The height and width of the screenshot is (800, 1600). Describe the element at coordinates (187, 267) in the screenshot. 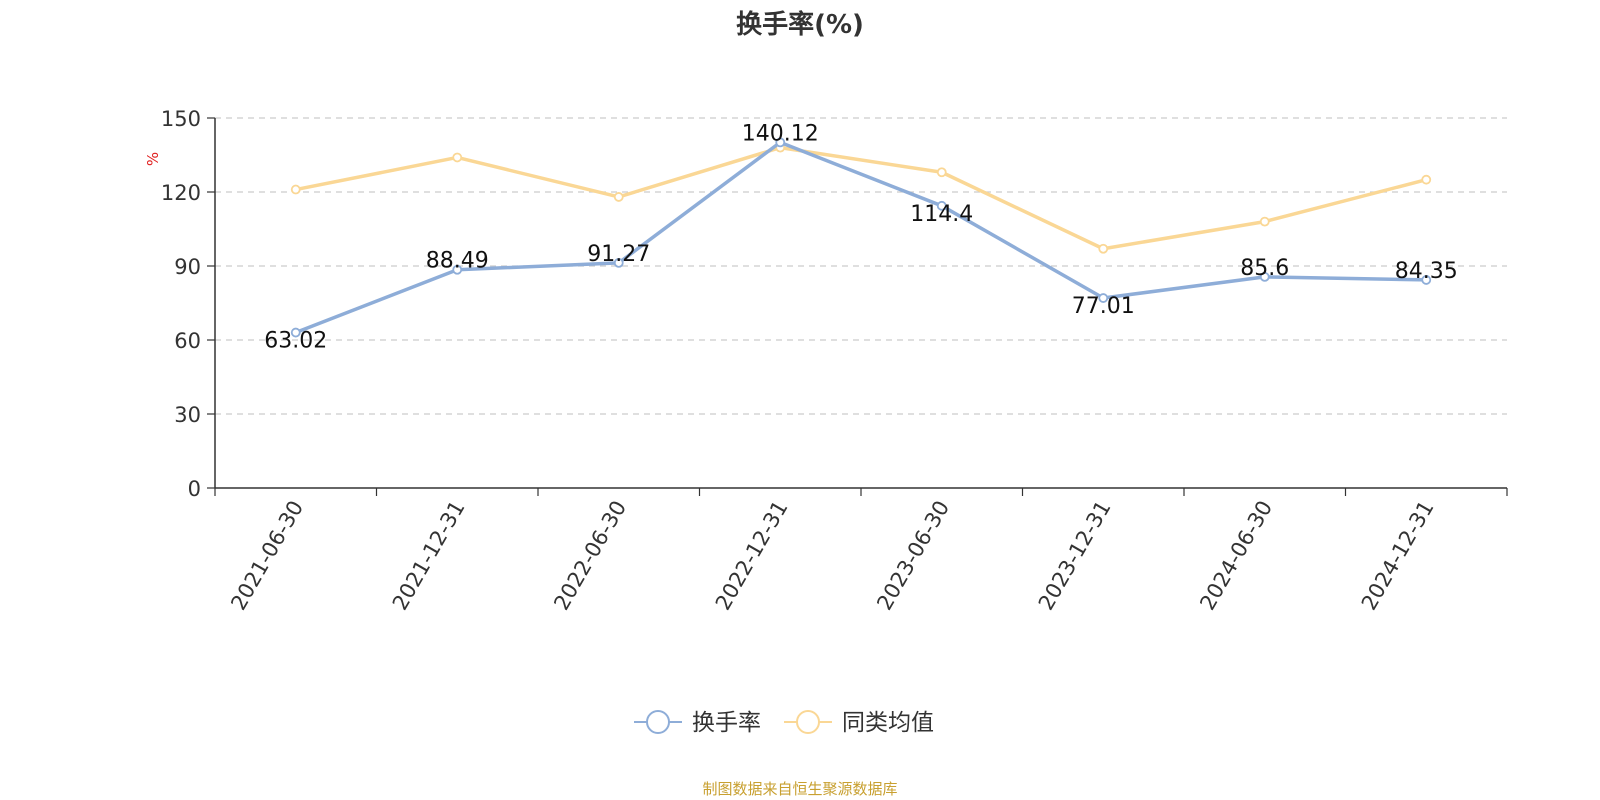

I see `y-tick-label: 90` at that location.